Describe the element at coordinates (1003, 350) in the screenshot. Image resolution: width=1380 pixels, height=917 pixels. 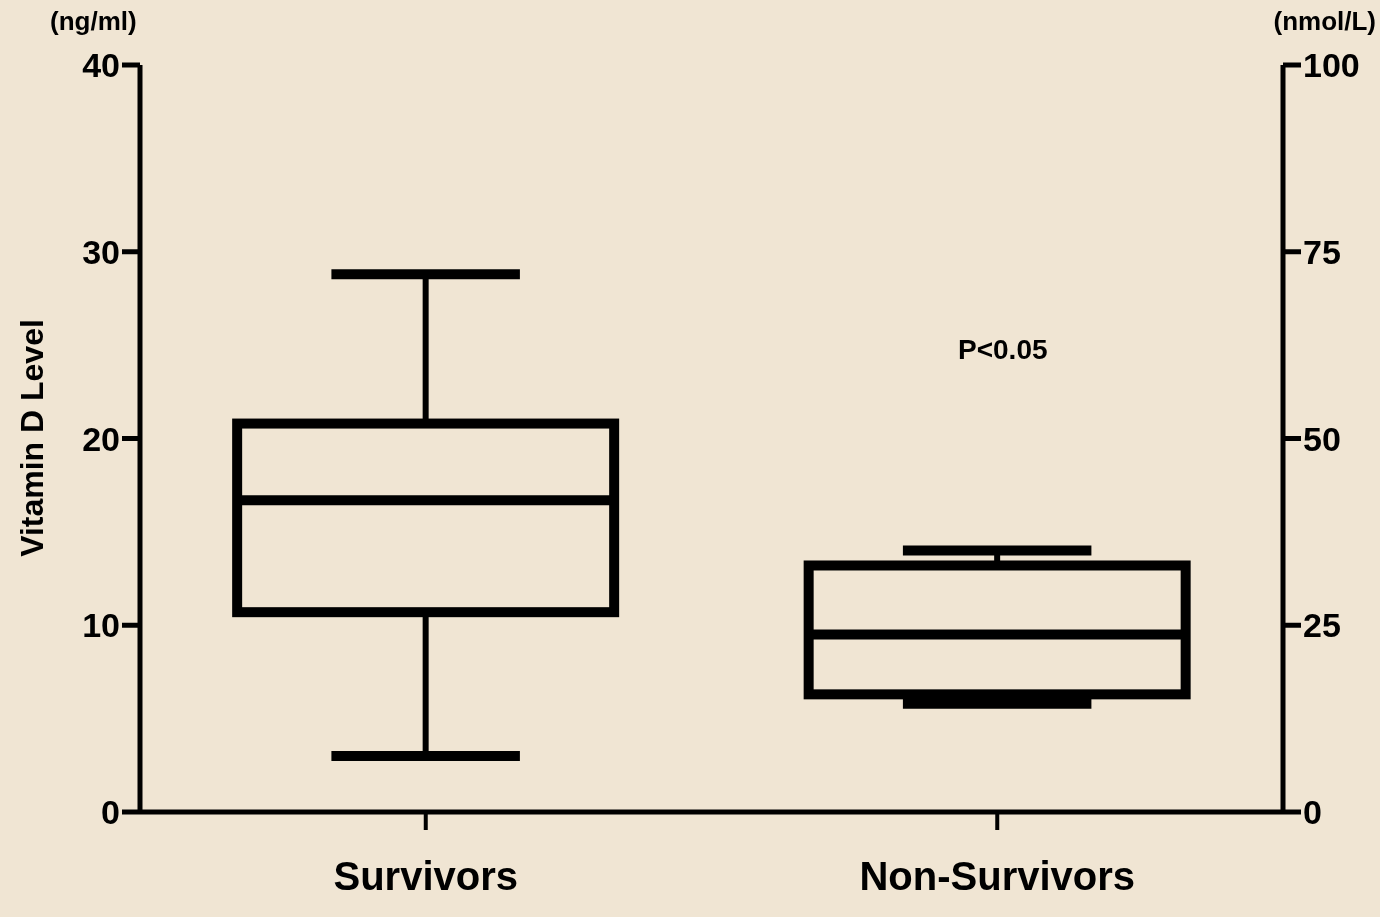
I see `annotation: P<0.05` at that location.